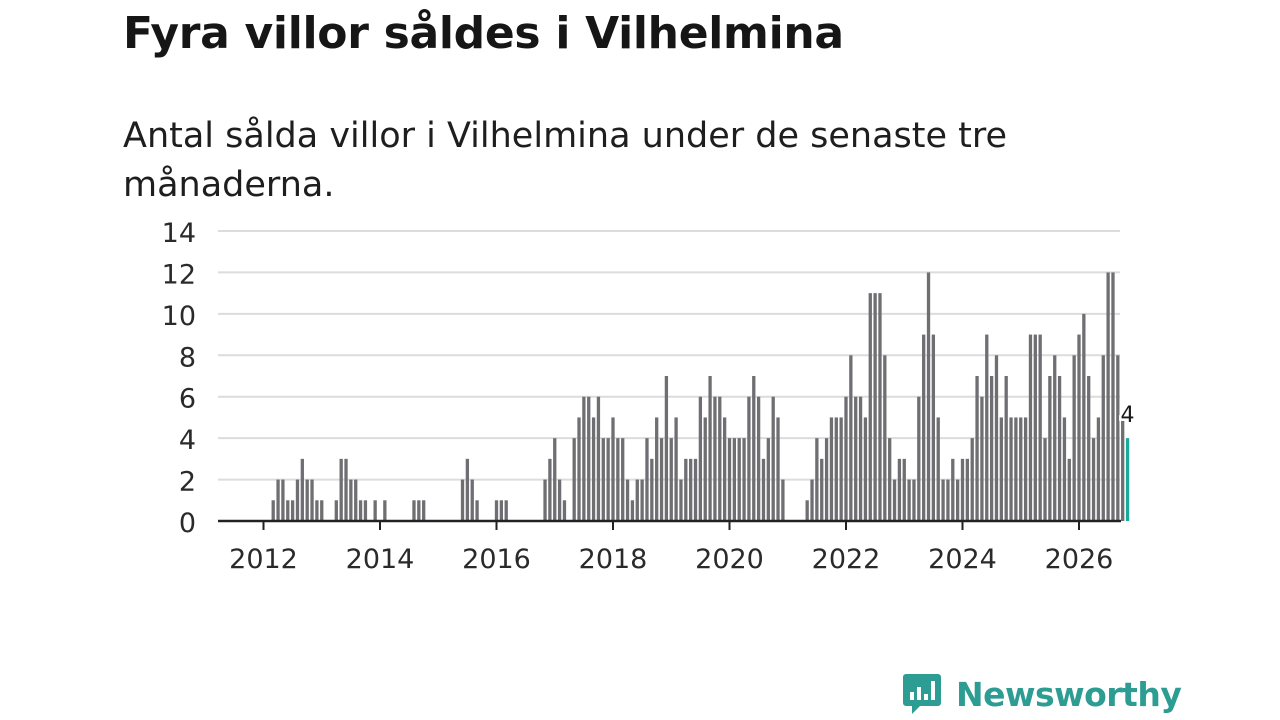 The width and height of the screenshot is (1280, 720). I want to click on x-tick-label: 2022, so click(846, 559).